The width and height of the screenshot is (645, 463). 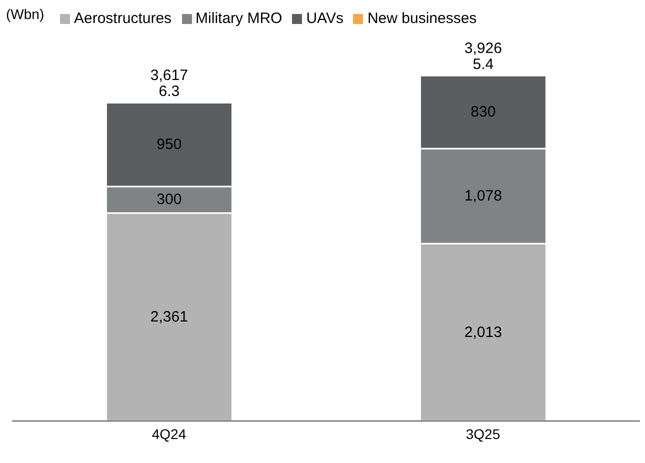 What do you see at coordinates (169, 199) in the screenshot?
I see `data-label: 300` at bounding box center [169, 199].